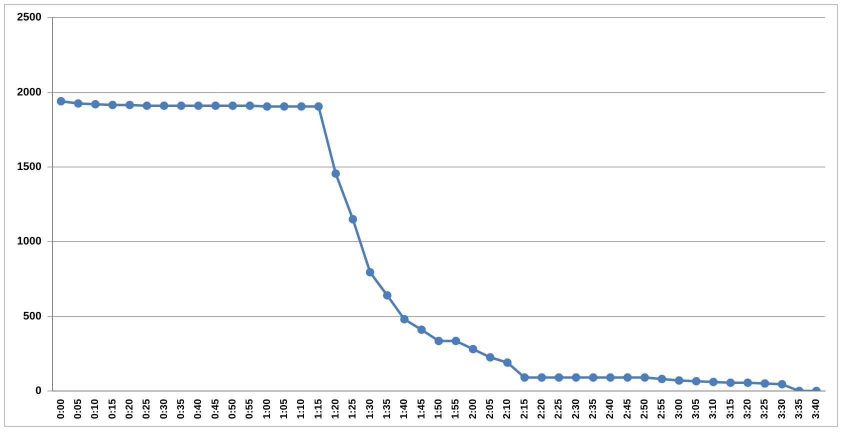 The width and height of the screenshot is (844, 433). Describe the element at coordinates (816, 408) in the screenshot. I see `x-tick-label: 3:40` at that location.